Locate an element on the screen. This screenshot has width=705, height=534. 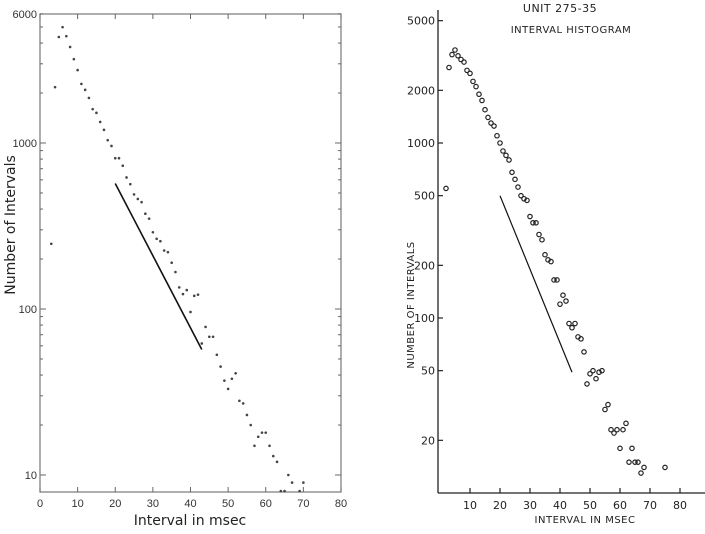
left-x-tick-label: 20 is located at coordinates (115, 504).